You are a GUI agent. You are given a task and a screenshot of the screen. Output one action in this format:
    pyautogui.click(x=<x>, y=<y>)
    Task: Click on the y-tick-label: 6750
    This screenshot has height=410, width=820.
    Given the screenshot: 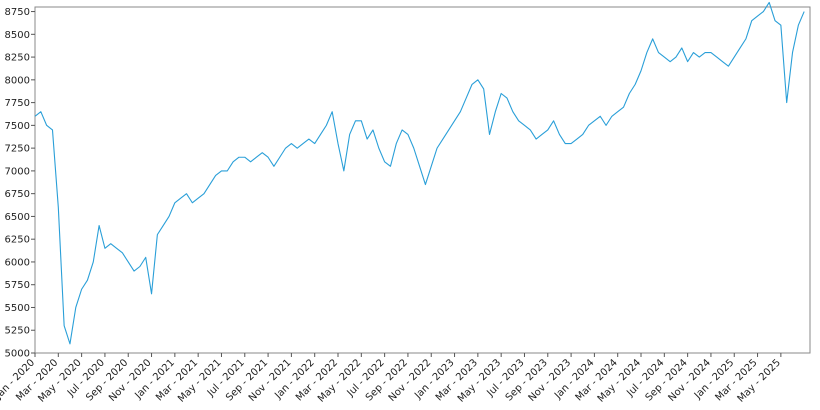 What is the action you would take?
    pyautogui.click(x=17, y=194)
    